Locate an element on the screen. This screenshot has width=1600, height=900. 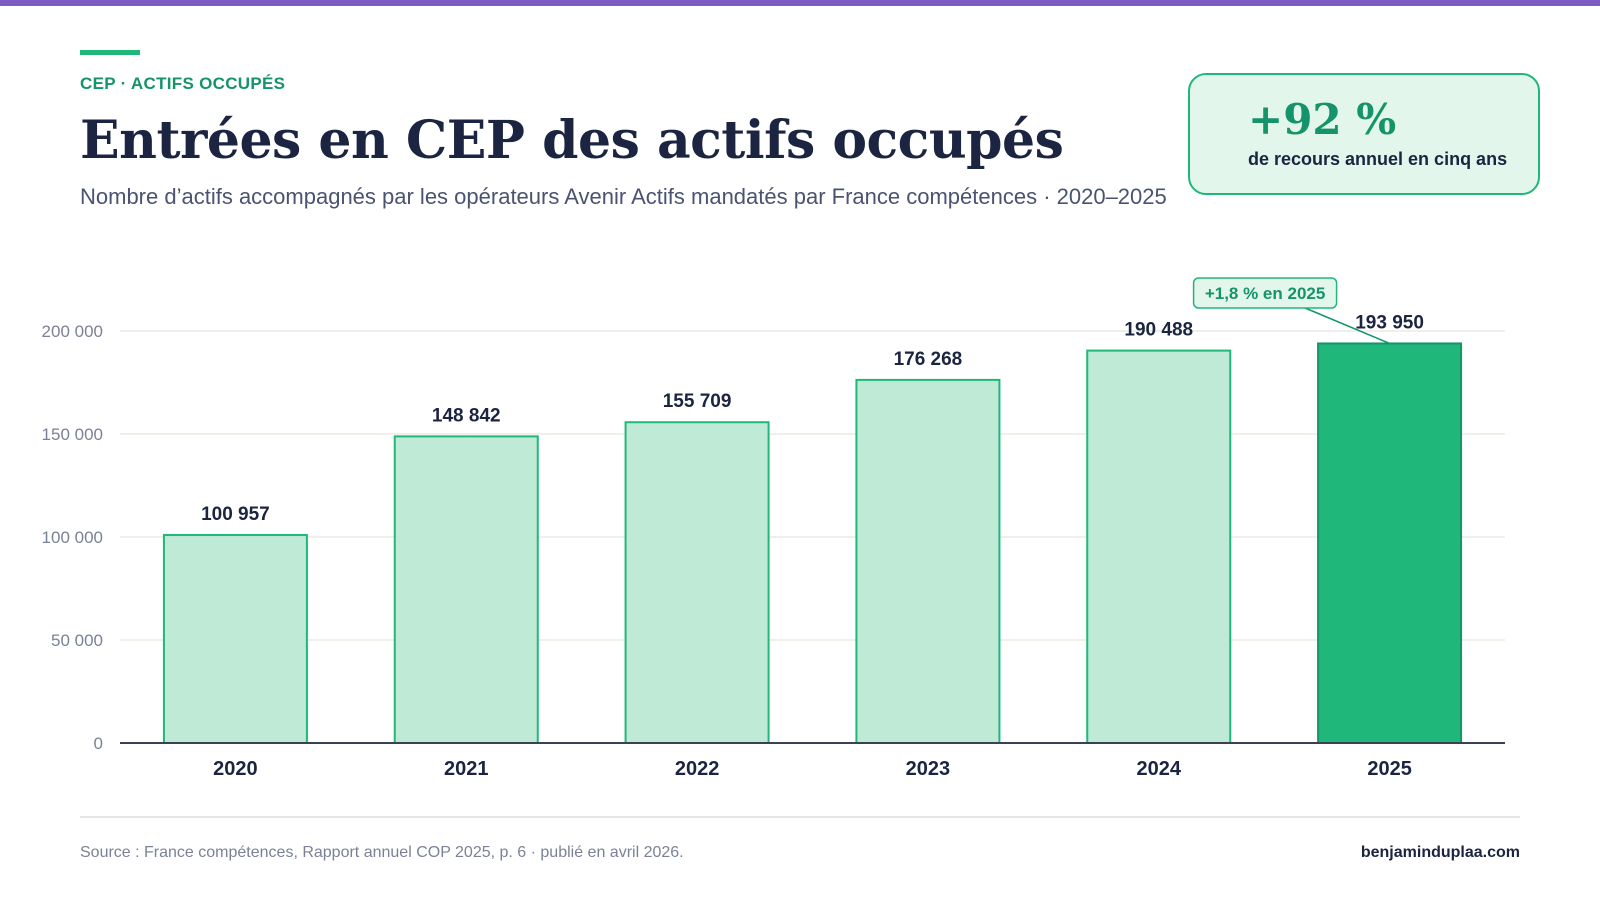
x-tick-label: 2025 is located at coordinates (1389, 769).